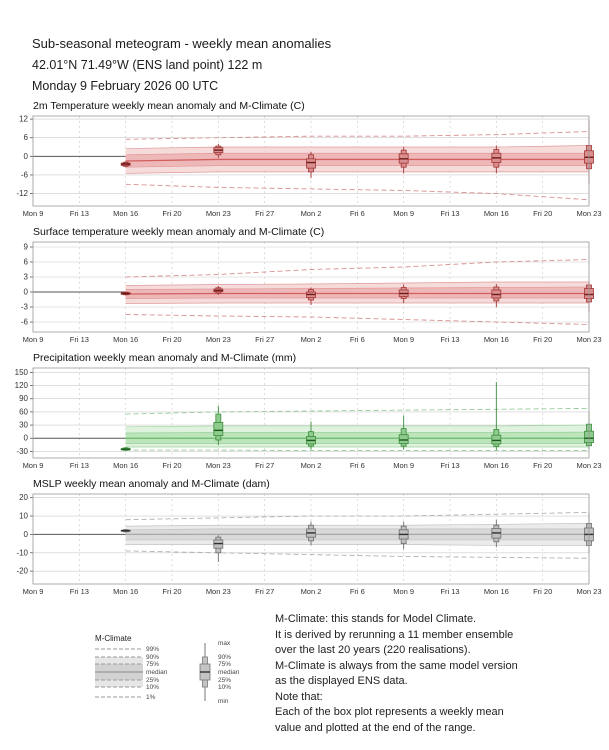 This screenshot has height=750, width=609. I want to click on legend-box-label: 25%, so click(224, 680).